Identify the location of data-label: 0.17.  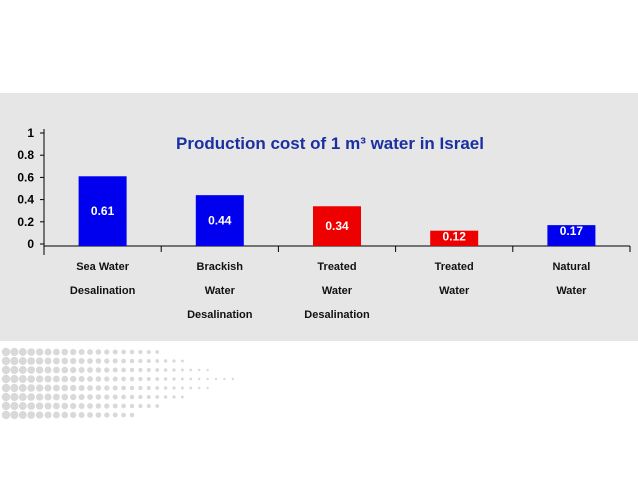
(572, 231).